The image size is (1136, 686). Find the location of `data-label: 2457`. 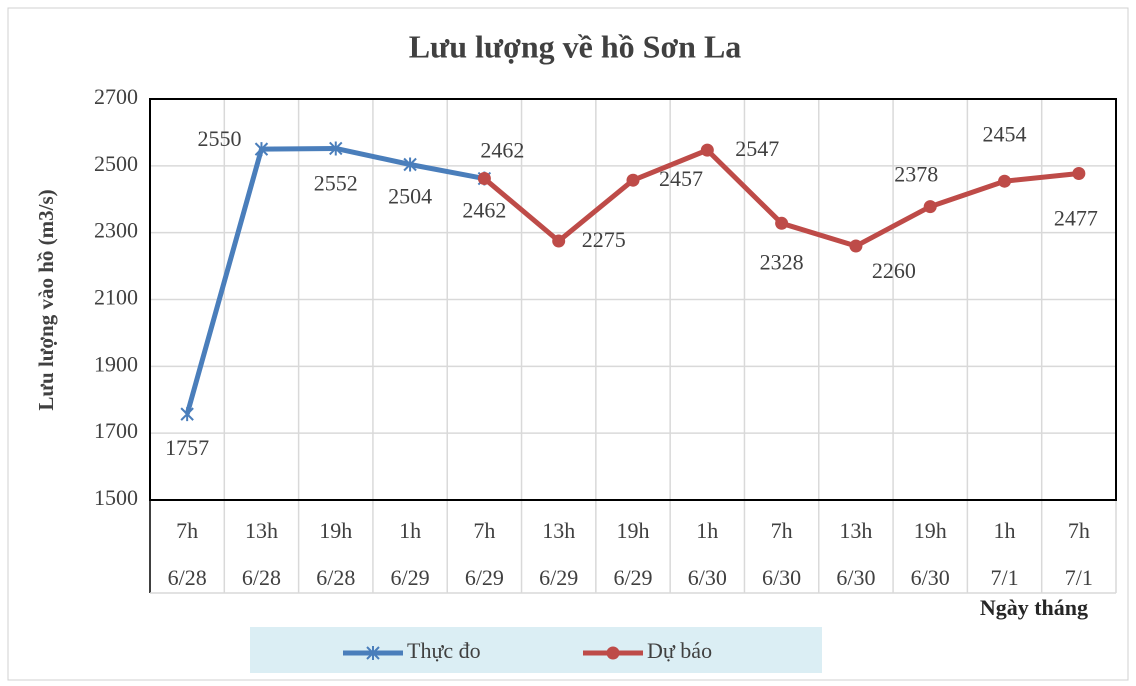

data-label: 2457 is located at coordinates (681, 178).